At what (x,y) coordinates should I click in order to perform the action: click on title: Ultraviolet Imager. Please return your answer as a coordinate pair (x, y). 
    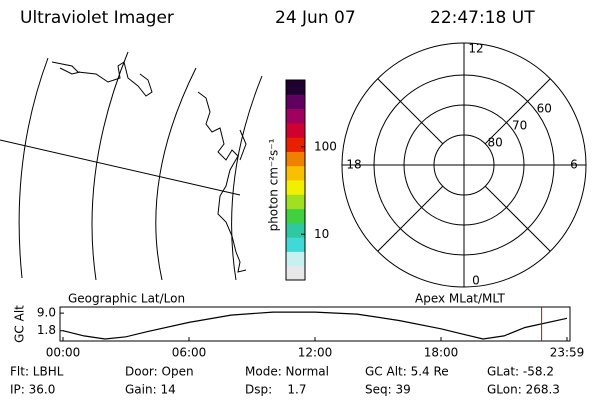
    Looking at the image, I should click on (97, 18).